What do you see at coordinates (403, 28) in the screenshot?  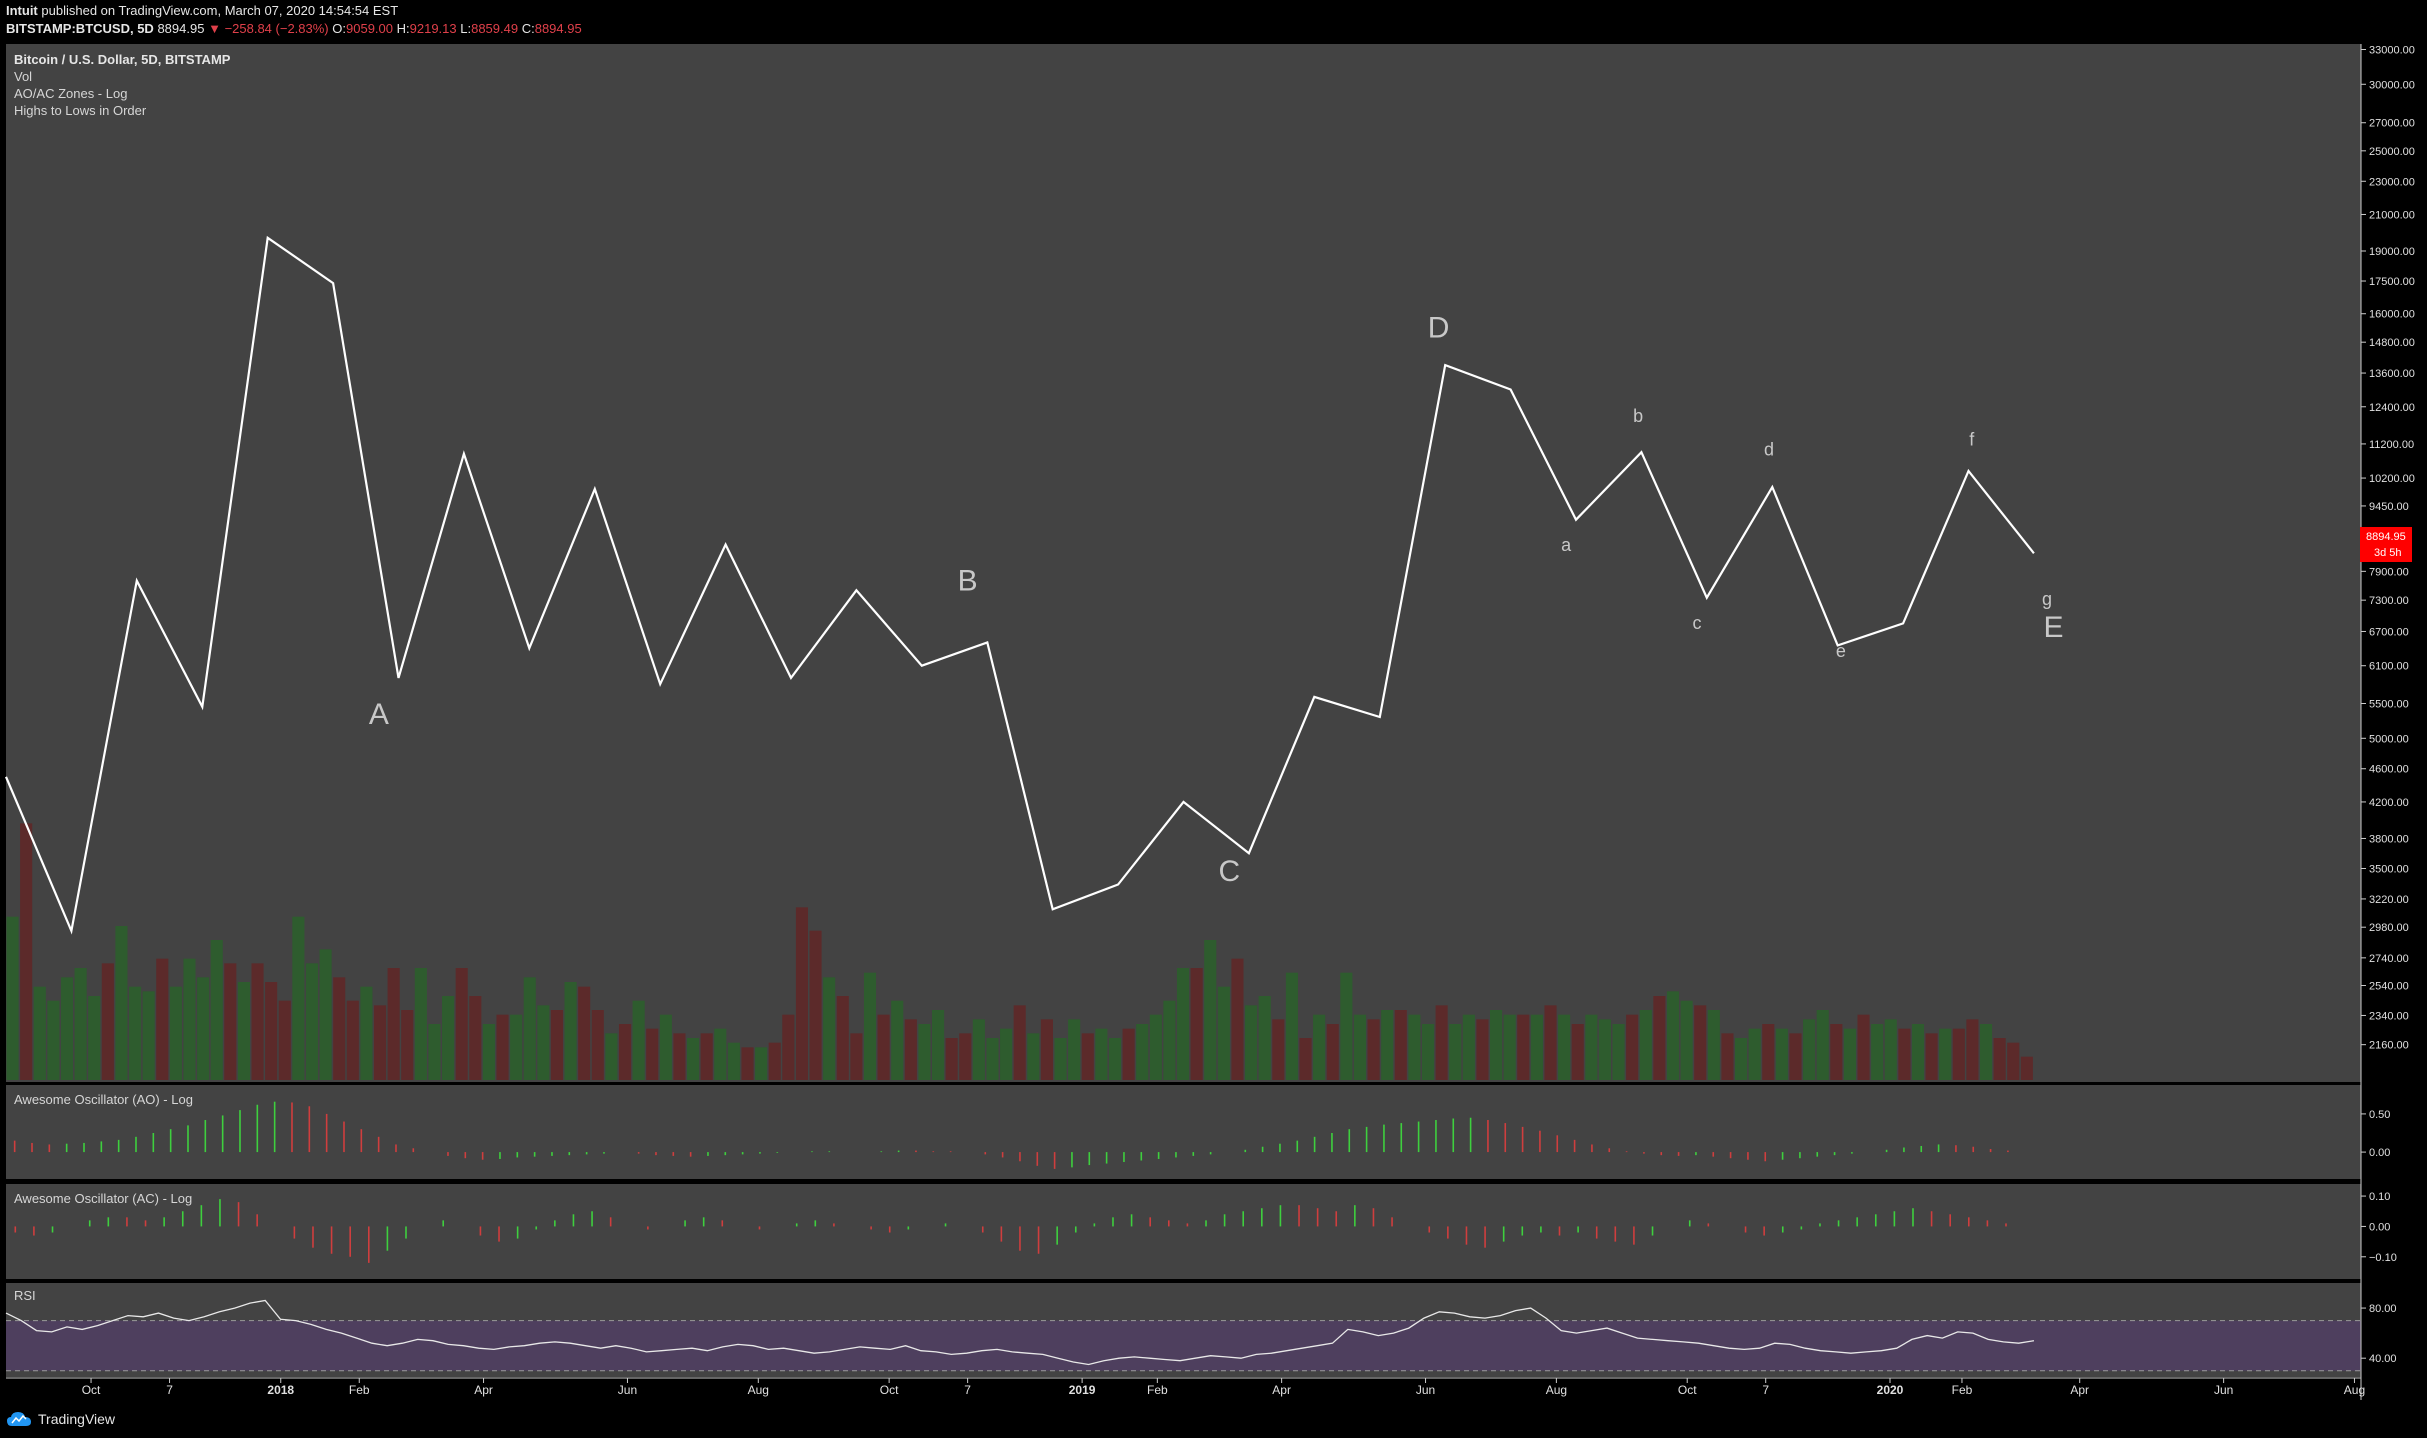 I see `high-label: H:` at bounding box center [403, 28].